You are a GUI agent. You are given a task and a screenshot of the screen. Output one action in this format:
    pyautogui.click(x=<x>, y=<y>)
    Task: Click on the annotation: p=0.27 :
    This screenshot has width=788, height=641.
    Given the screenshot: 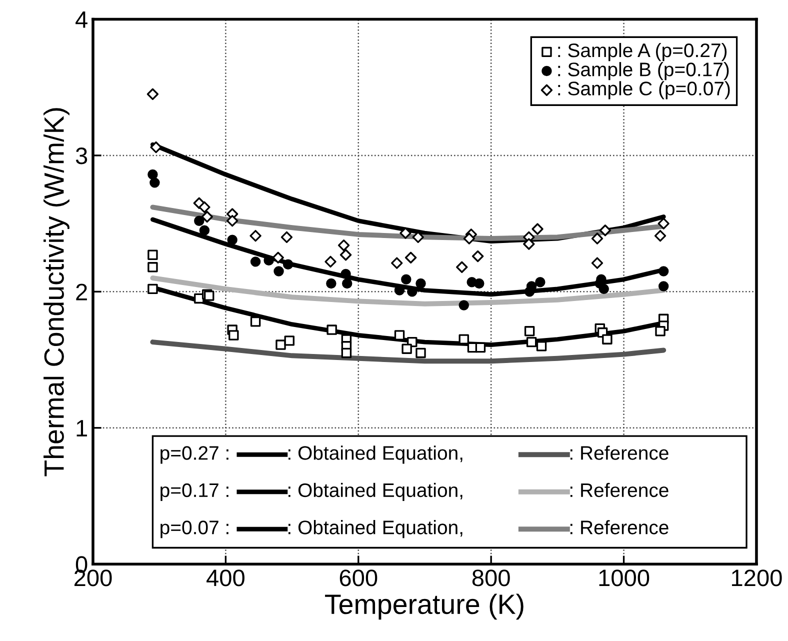 What is the action you would take?
    pyautogui.click(x=194, y=455)
    